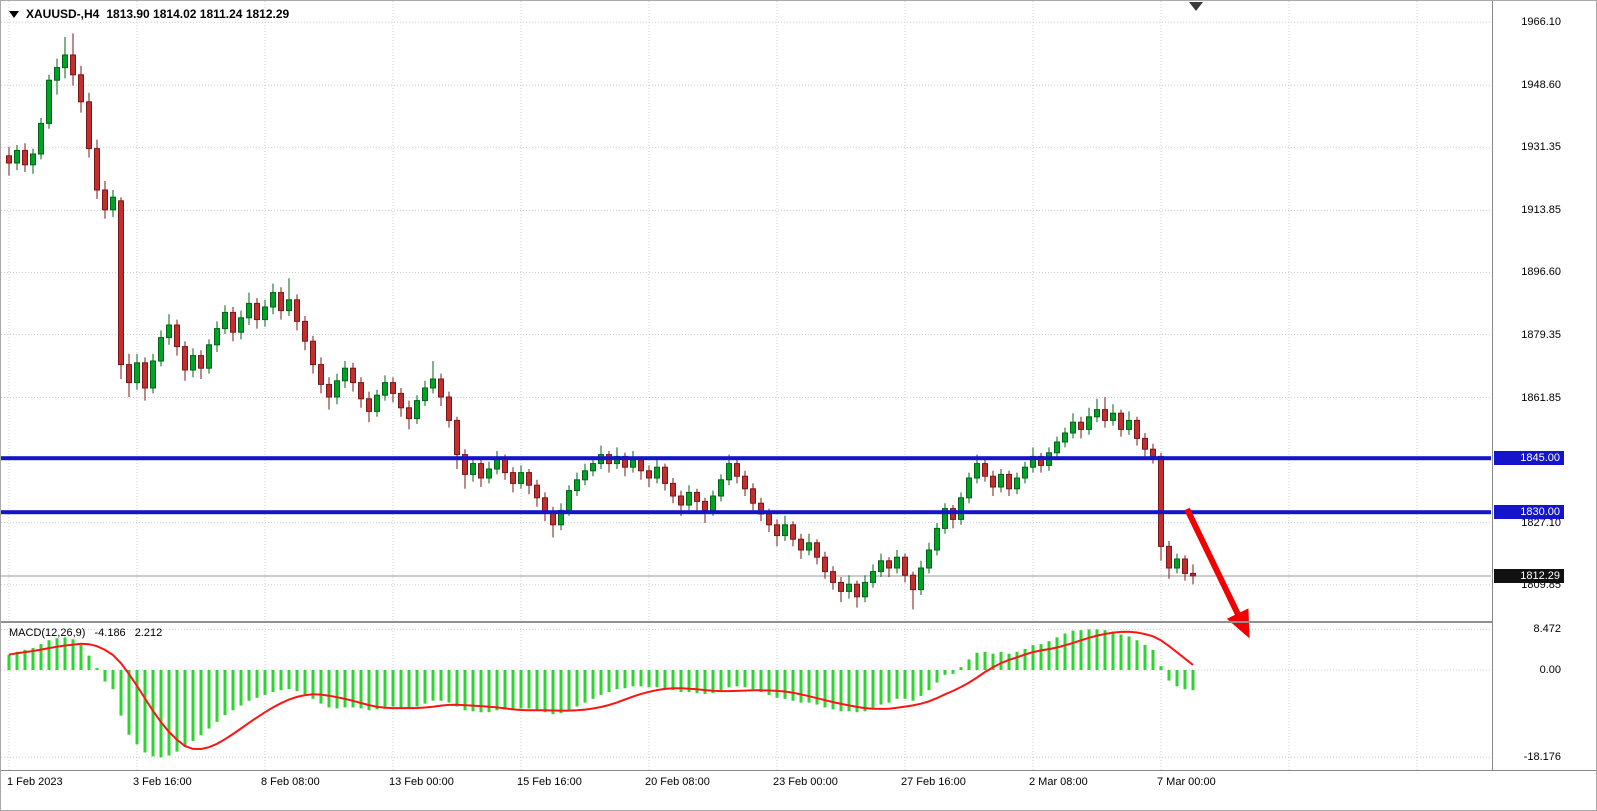 The width and height of the screenshot is (1597, 811). What do you see at coordinates (290, 782) in the screenshot?
I see `time-tick-label: 8 Feb 08:00` at bounding box center [290, 782].